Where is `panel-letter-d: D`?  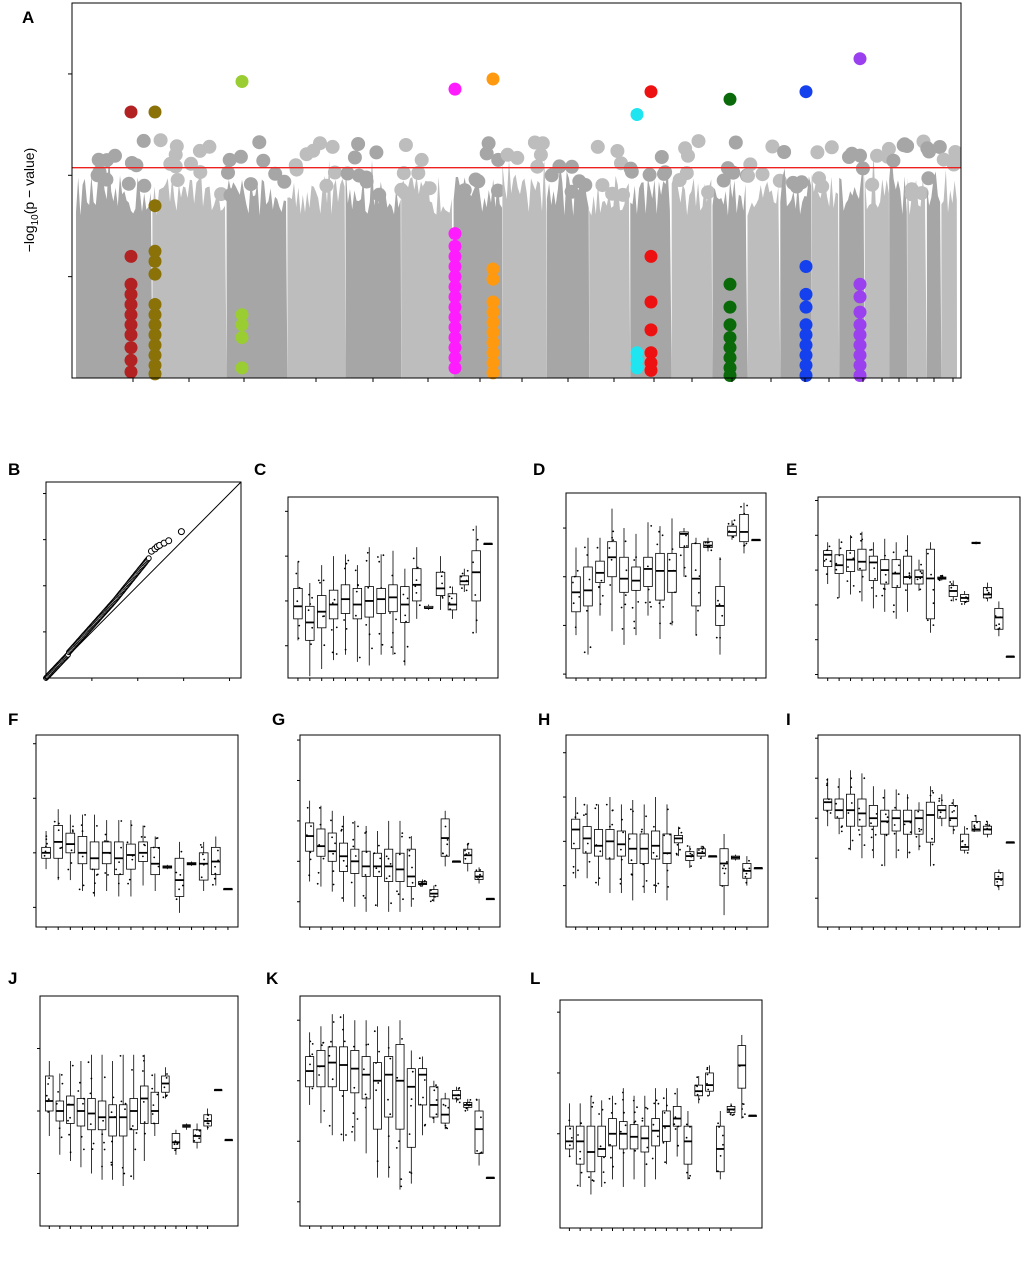
panel-letter-d: D is located at coordinates (539, 469).